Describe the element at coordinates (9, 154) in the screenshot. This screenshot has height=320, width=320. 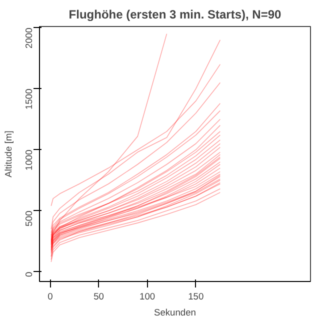
I see `y-axis-title: Altitude [m]` at that location.